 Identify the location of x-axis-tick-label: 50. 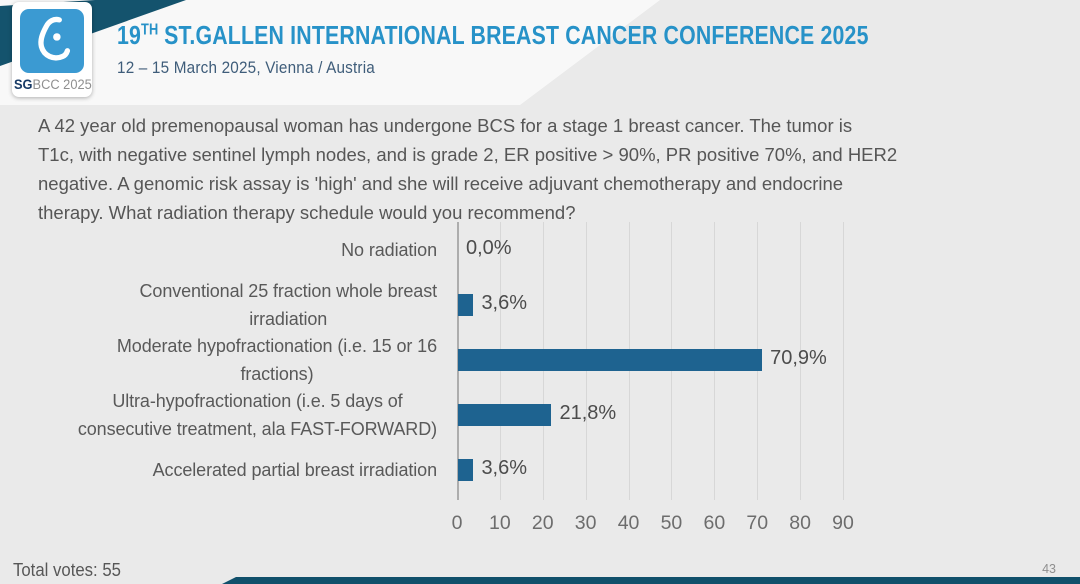
(671, 523).